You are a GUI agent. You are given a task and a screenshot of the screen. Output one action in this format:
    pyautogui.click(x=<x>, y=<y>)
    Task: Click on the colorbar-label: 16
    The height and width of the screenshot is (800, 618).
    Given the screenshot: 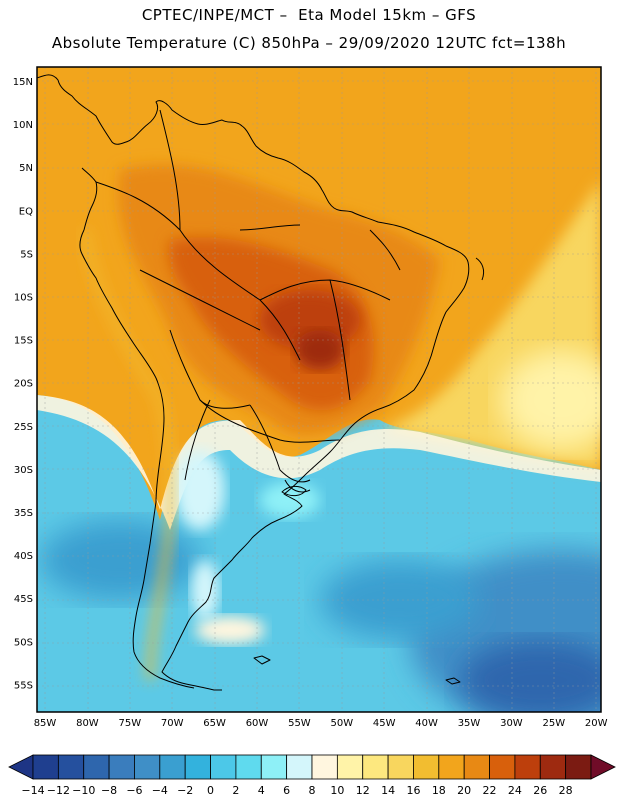 What is the action you would take?
    pyautogui.click(x=413, y=790)
    